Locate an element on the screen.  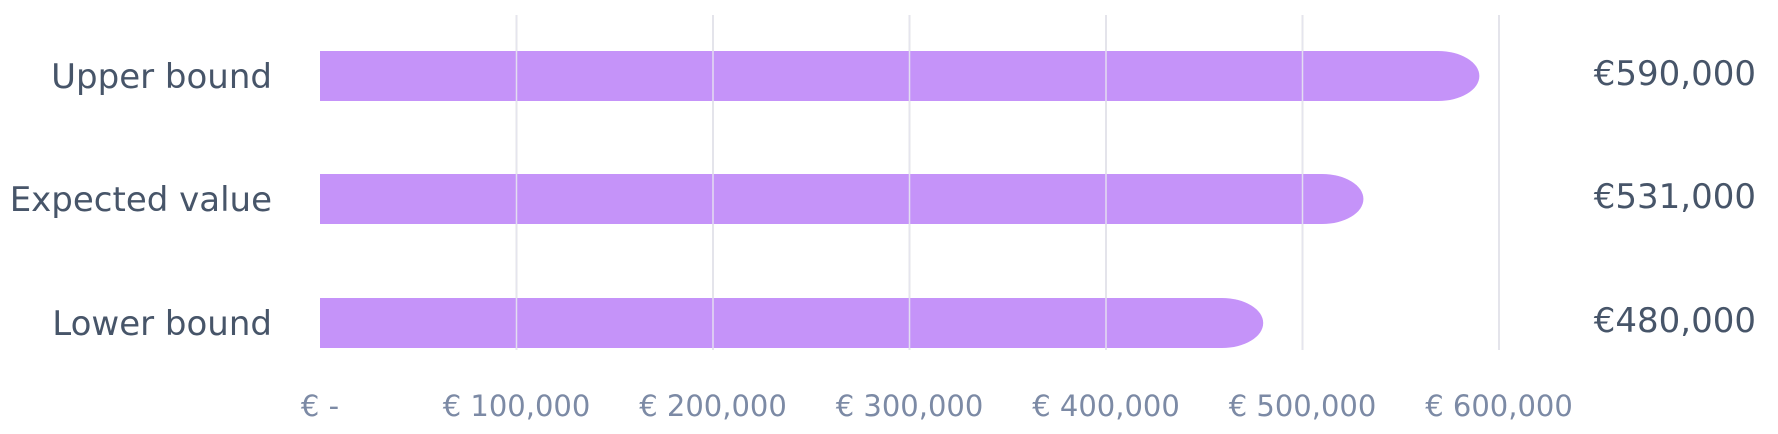
category-label: Lower bound is located at coordinates (162, 324).